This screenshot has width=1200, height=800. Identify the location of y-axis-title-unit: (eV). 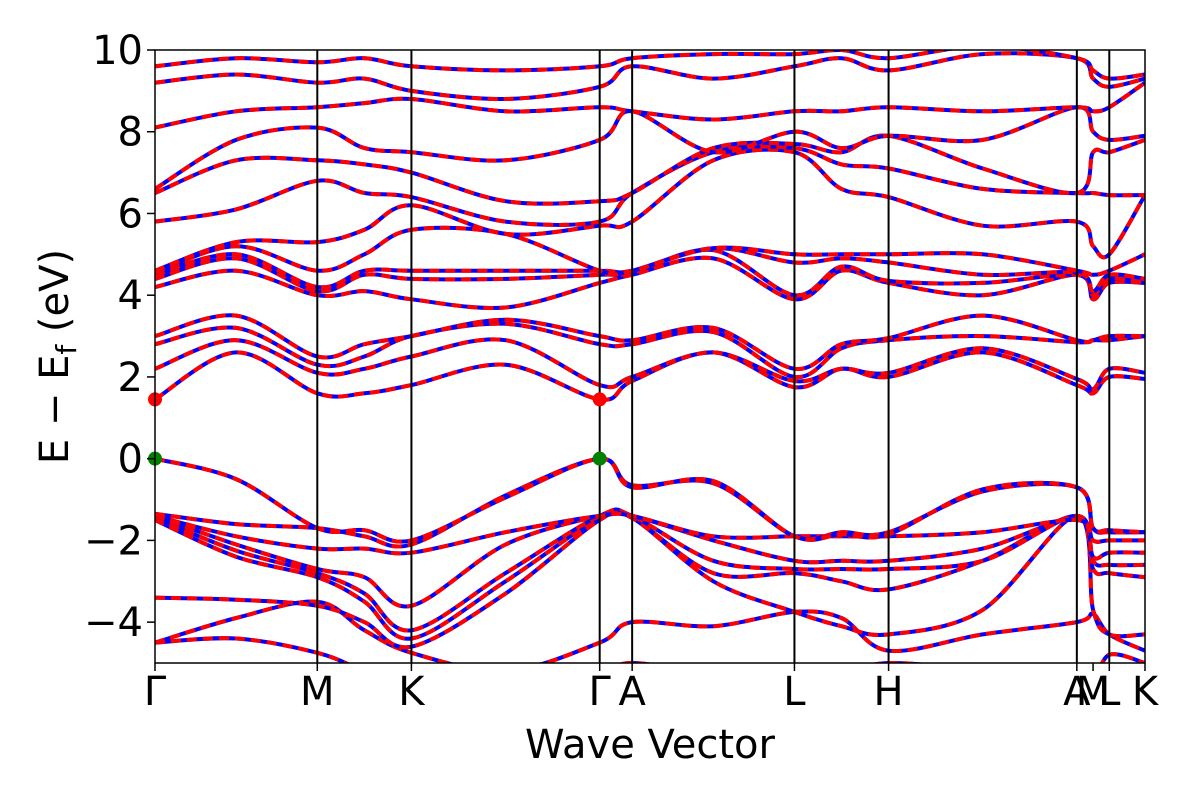
(55, 297).